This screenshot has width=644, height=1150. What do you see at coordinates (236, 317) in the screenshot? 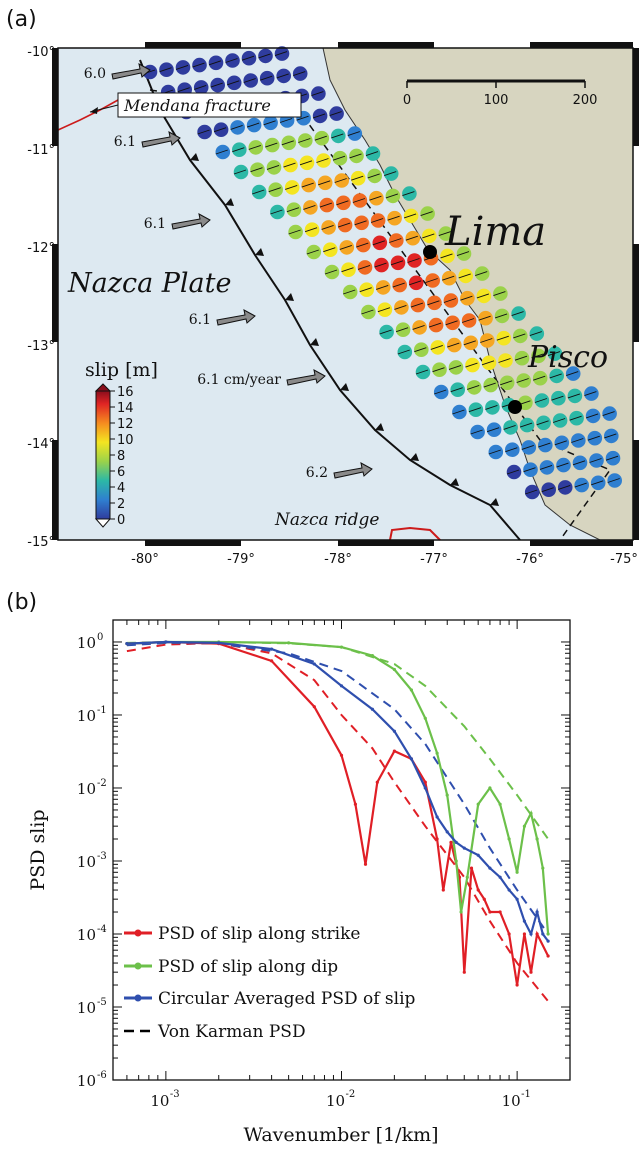
I see `convergence-arrow` at bounding box center [236, 317].